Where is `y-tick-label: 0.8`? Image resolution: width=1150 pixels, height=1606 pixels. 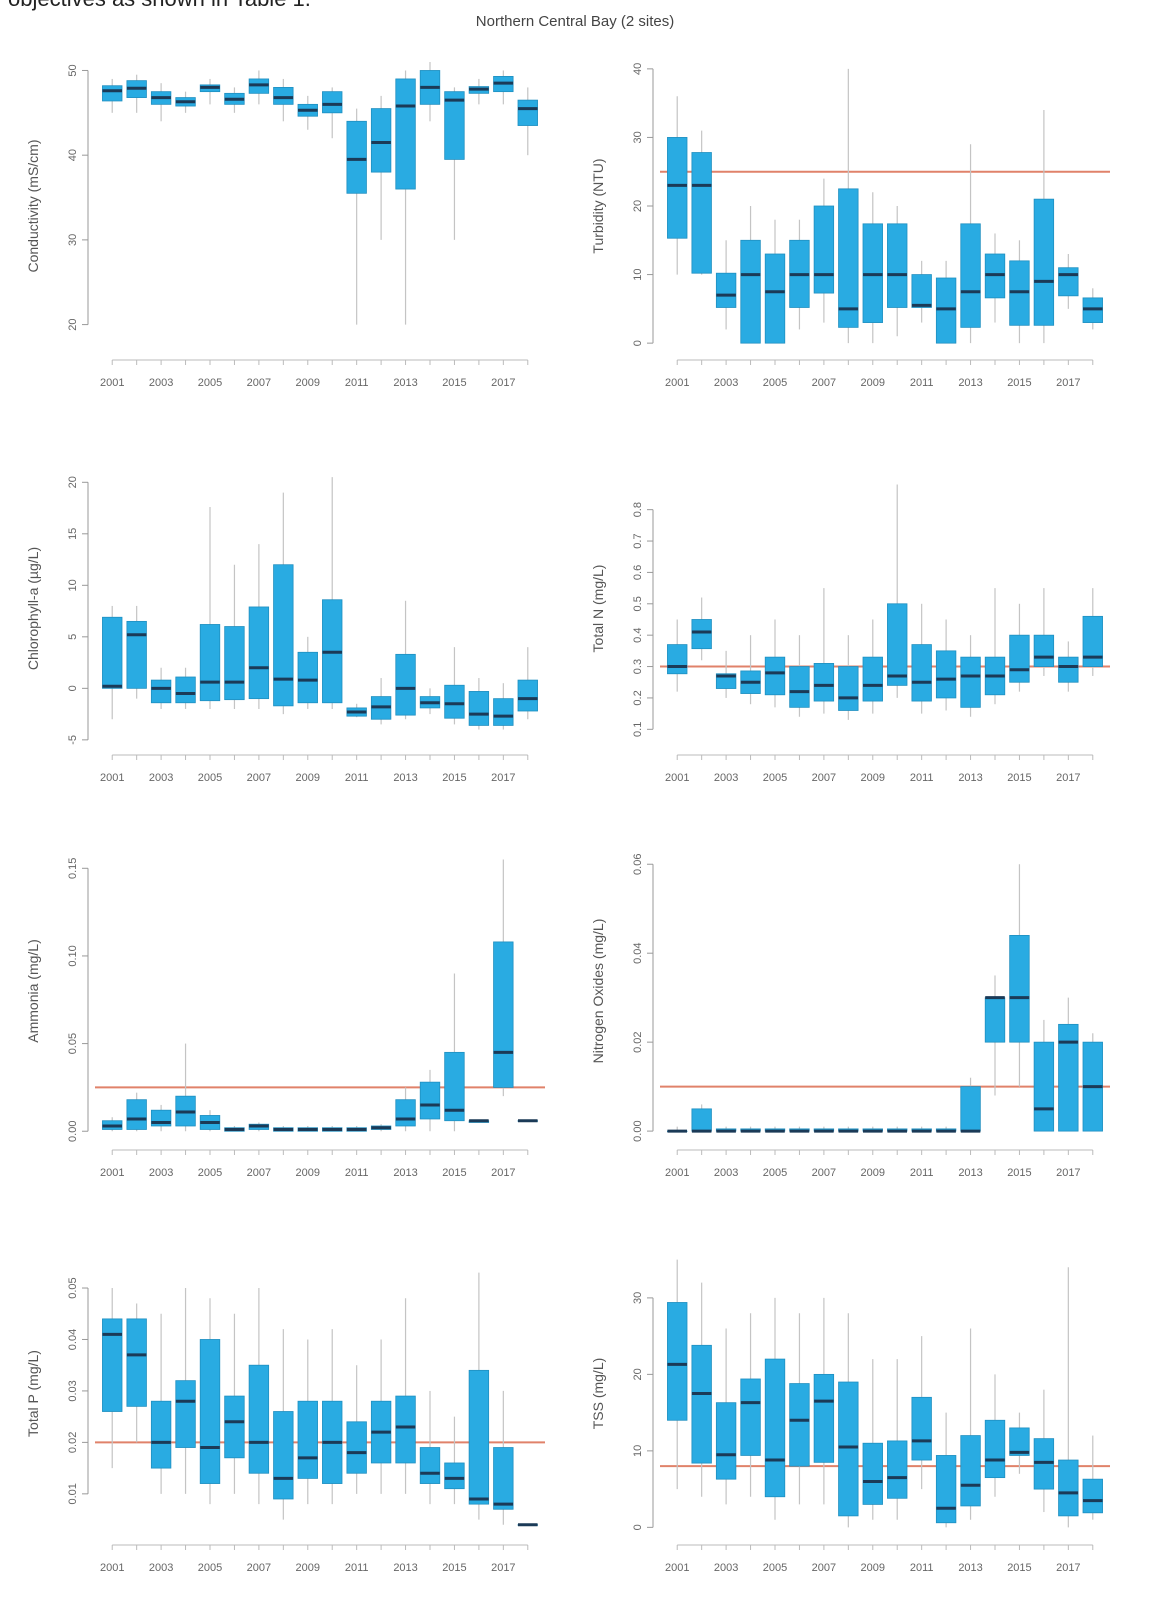
y-tick-label: 0.8 is located at coordinates (638, 509).